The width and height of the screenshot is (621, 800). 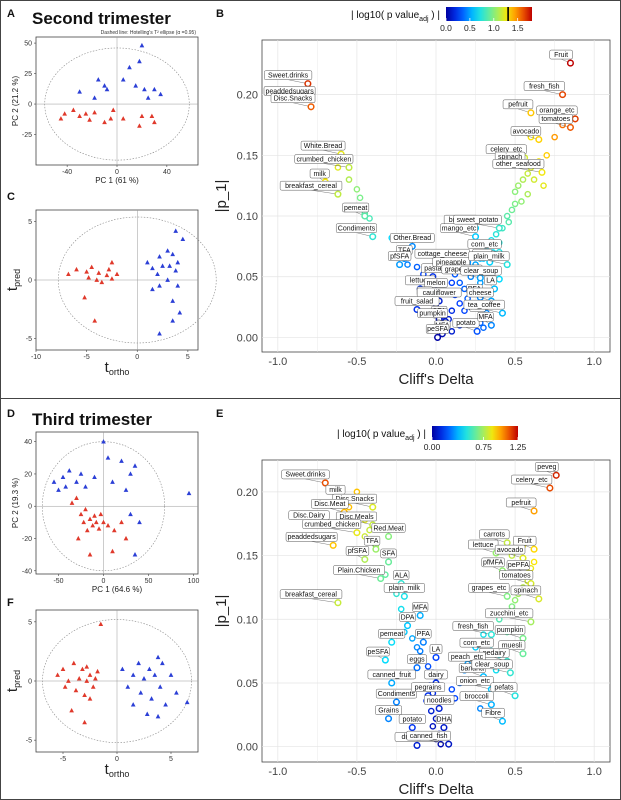 What do you see at coordinates (117, 172) in the screenshot?
I see `x-tick-label: 0` at bounding box center [117, 172].